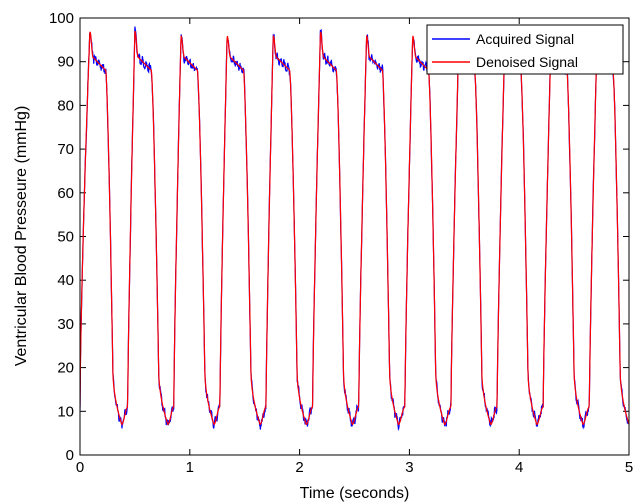 The width and height of the screenshot is (641, 502). I want to click on y-tick-label: 70, so click(65, 149).